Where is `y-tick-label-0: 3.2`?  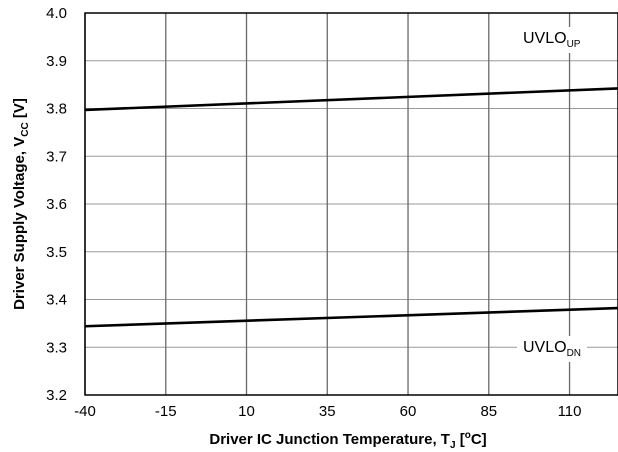 y-tick-label-0: 3.2 is located at coordinates (56, 395).